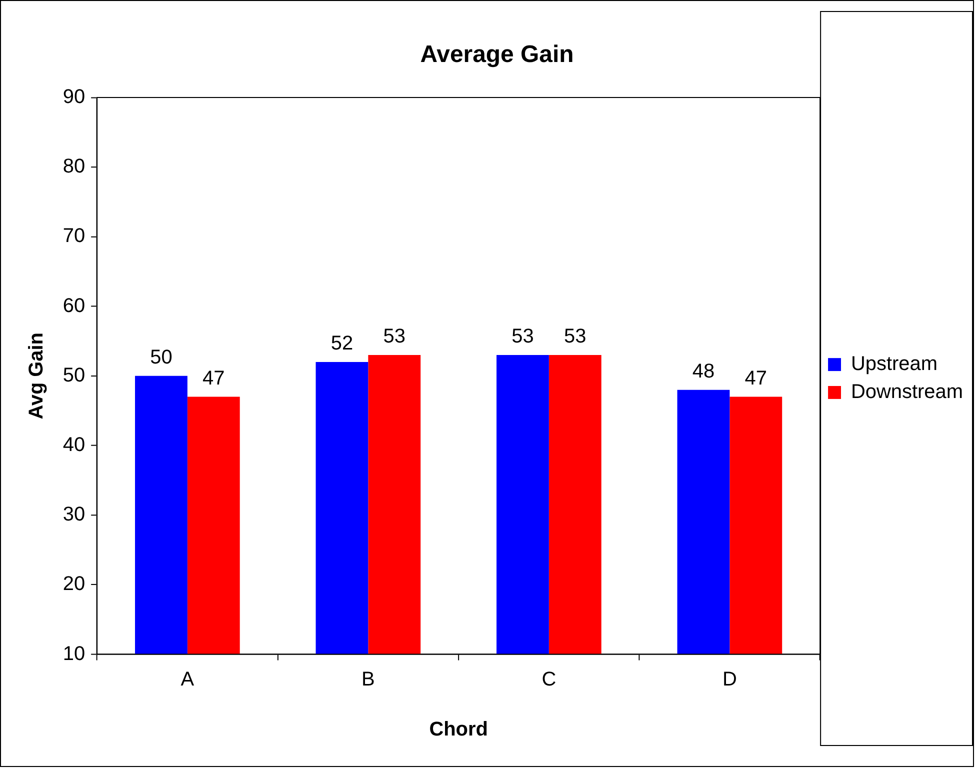 The height and width of the screenshot is (769, 976). What do you see at coordinates (161, 357) in the screenshot?
I see `data-label: 50` at bounding box center [161, 357].